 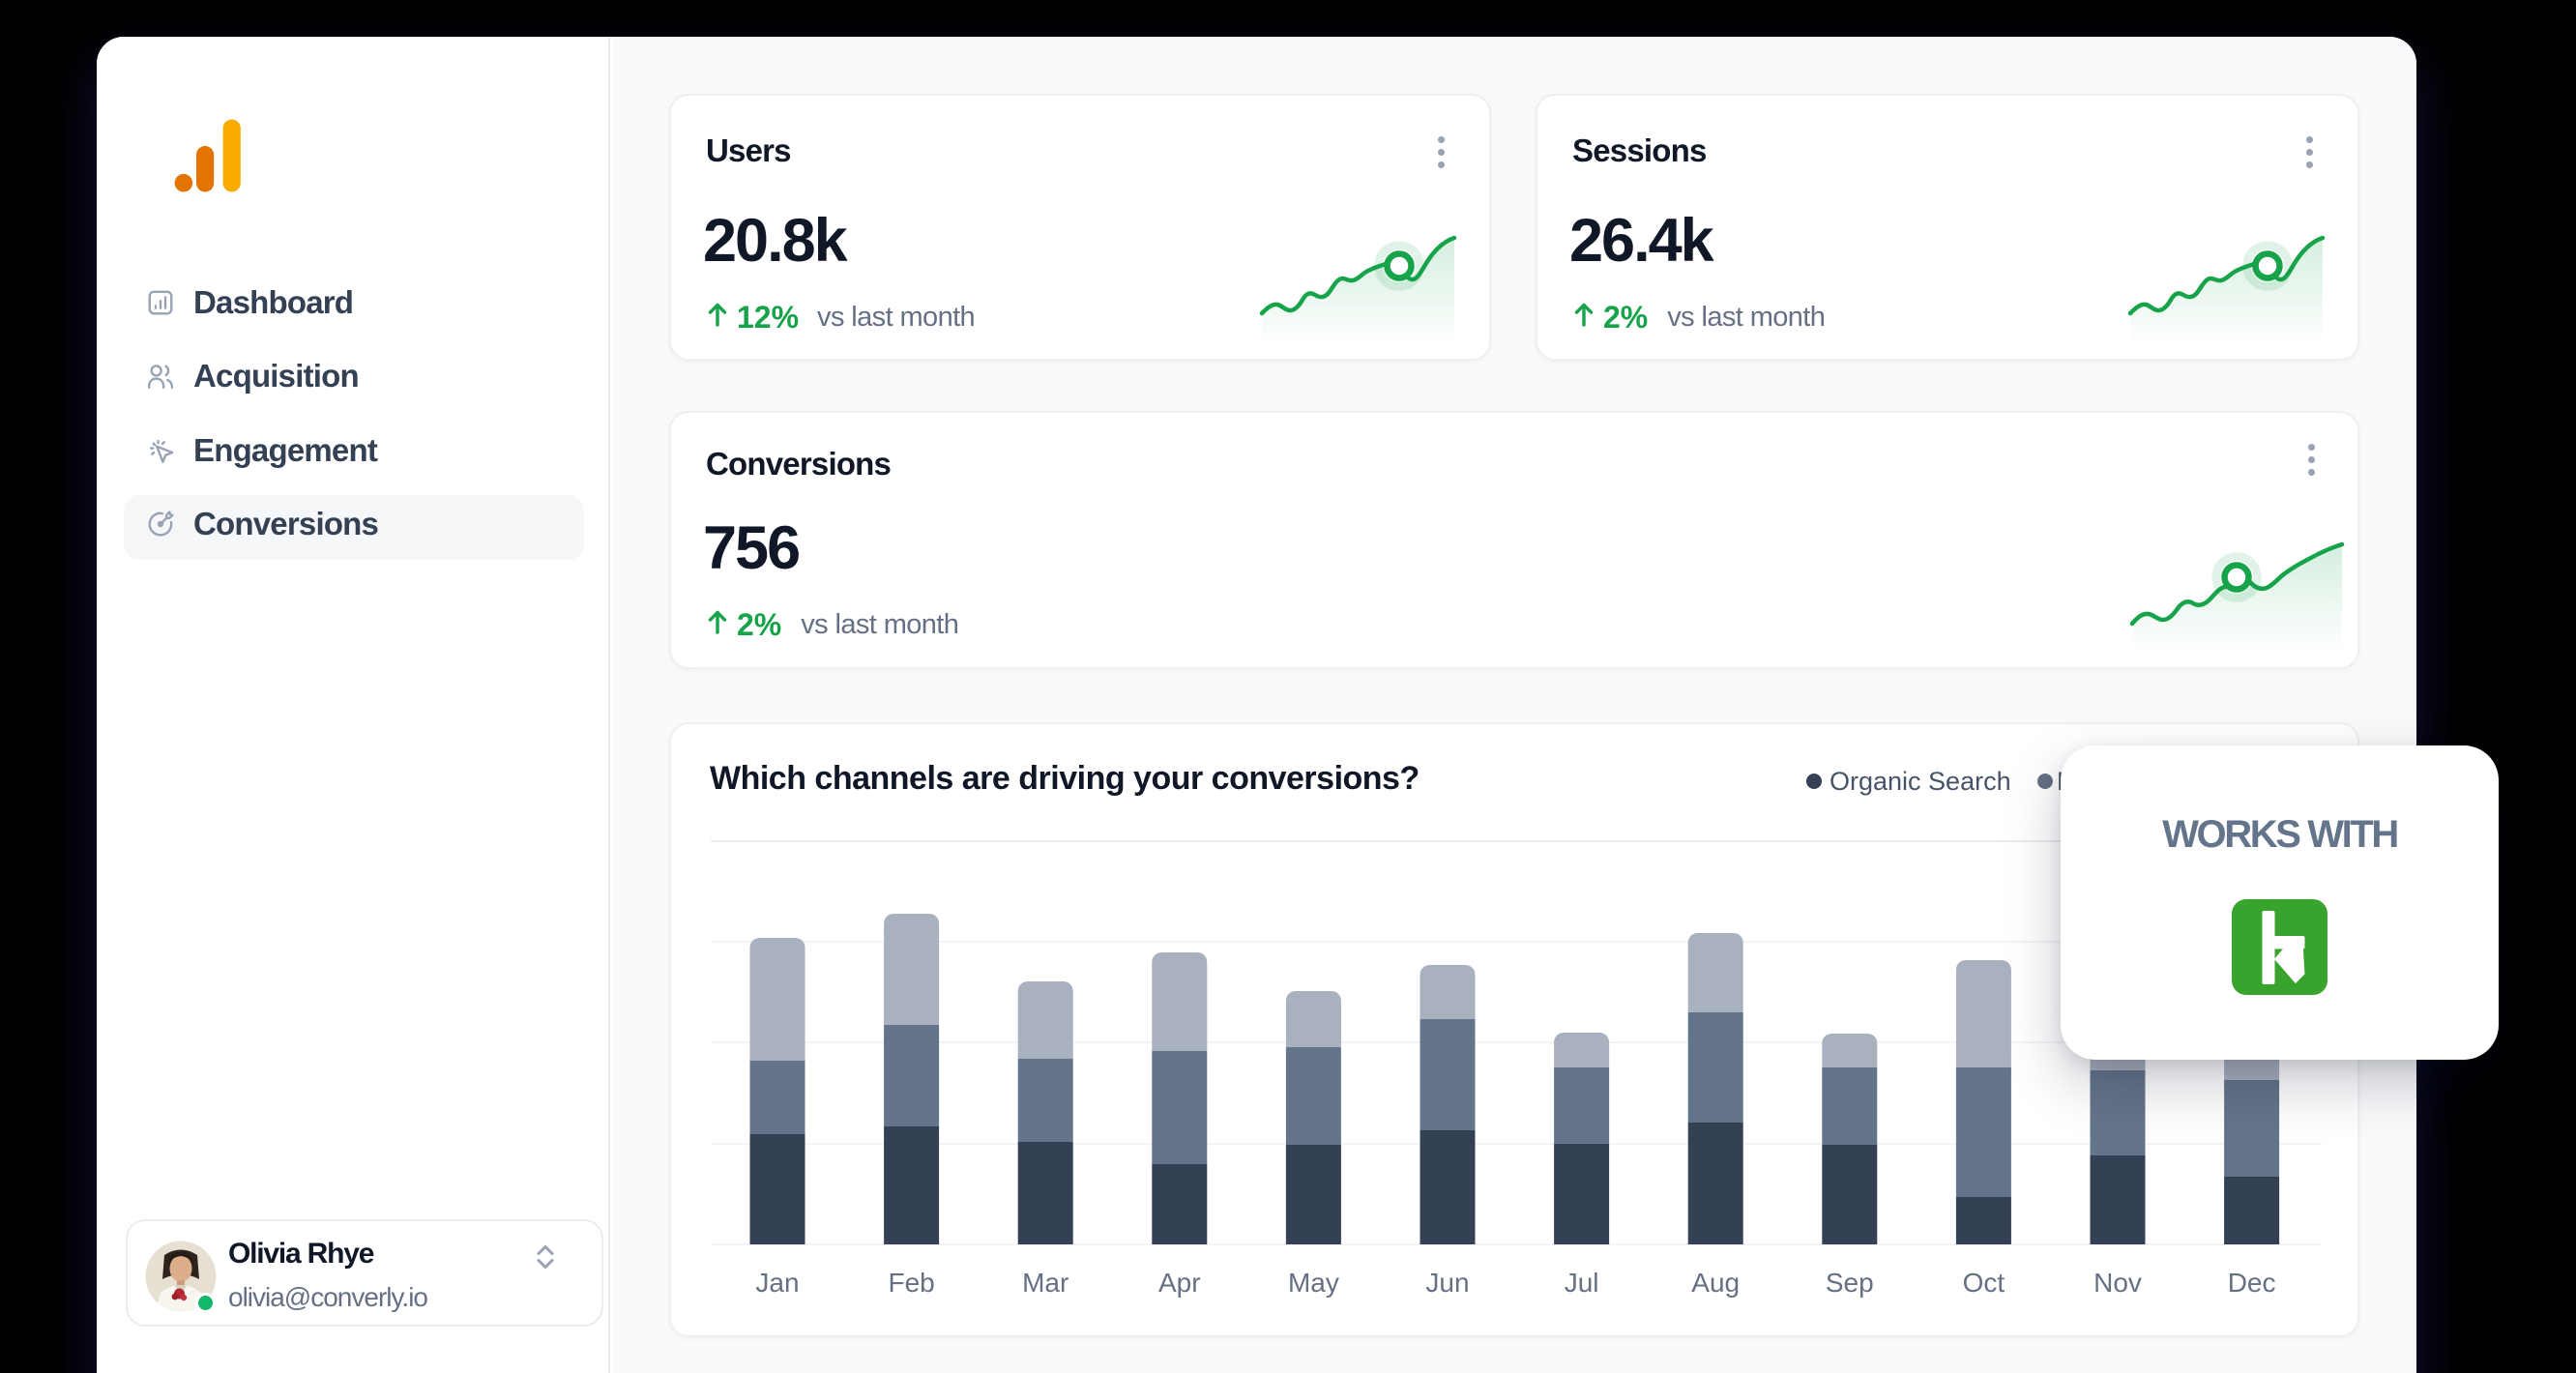 I want to click on svg-text: Jul, so click(x=1582, y=1283).